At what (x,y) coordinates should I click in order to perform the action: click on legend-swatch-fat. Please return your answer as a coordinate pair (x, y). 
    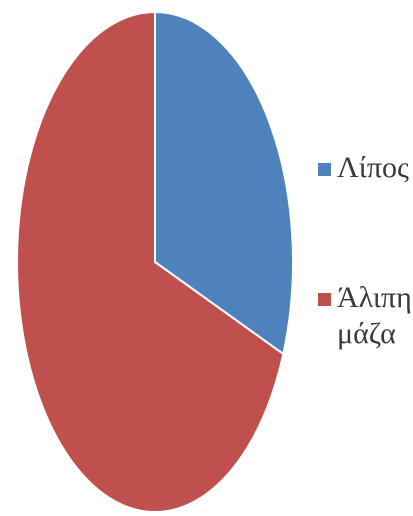
    Looking at the image, I should click on (324, 169).